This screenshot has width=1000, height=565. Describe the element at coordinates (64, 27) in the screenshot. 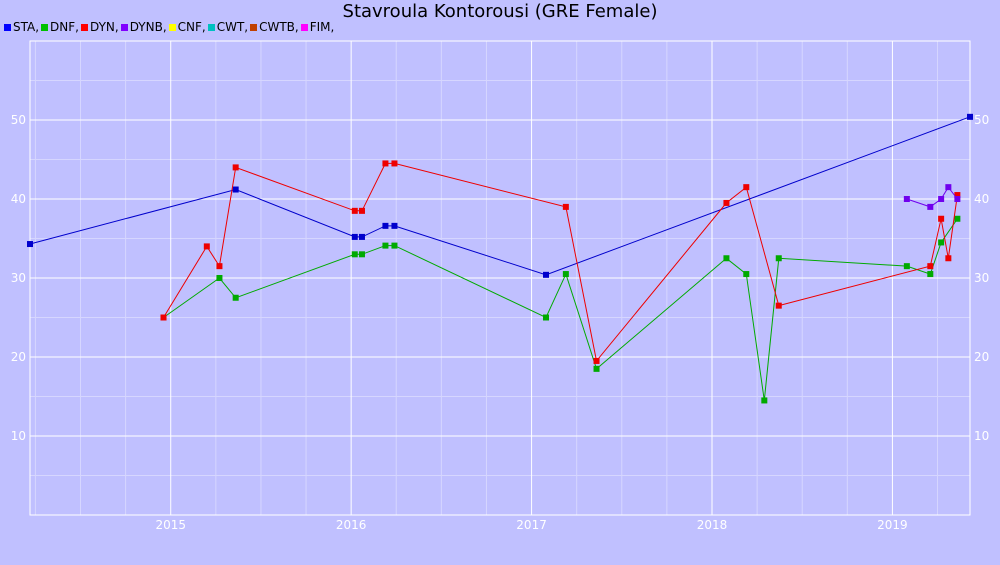

I see `legend-label: DNF,` at that location.